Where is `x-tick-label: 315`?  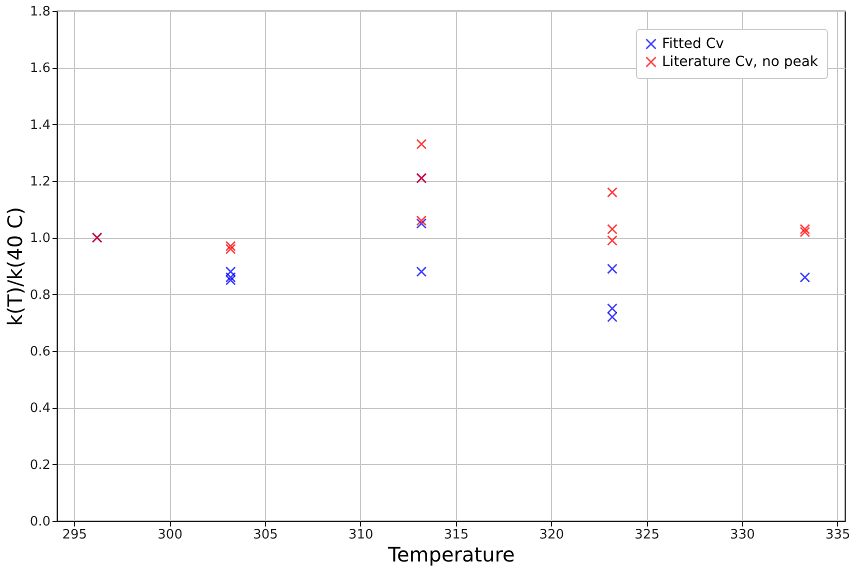
x-tick-label: 315 is located at coordinates (456, 535).